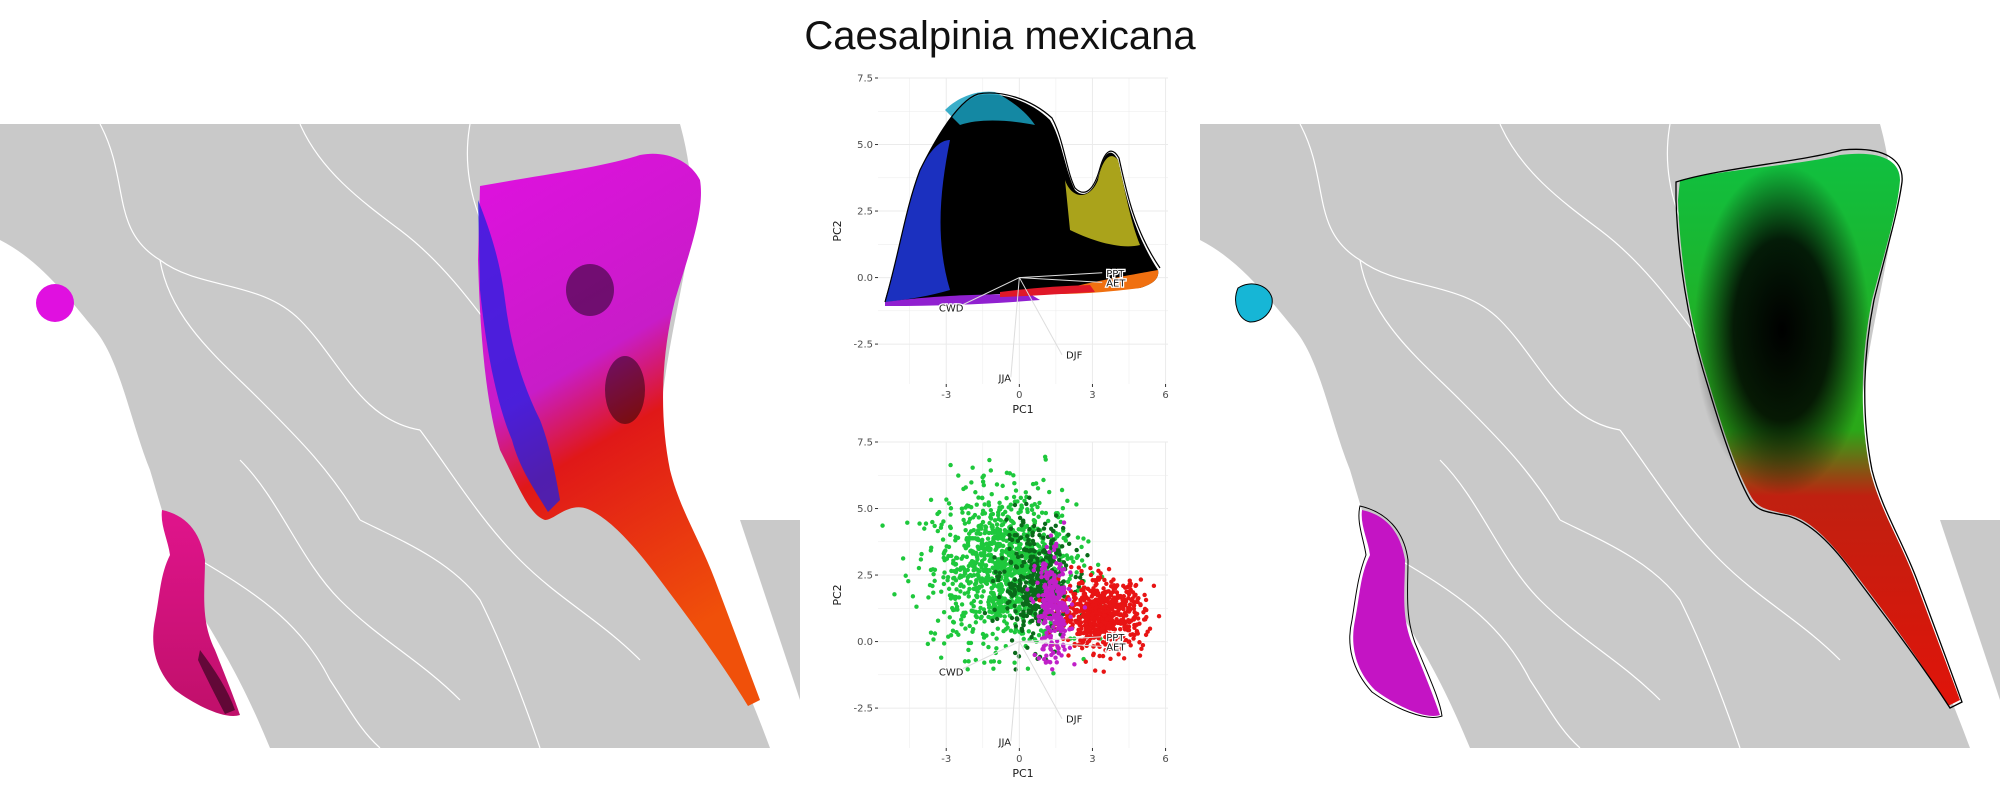  Describe the element at coordinates (1396, 613) in the screenshot. I see `right-map-range-south` at that location.